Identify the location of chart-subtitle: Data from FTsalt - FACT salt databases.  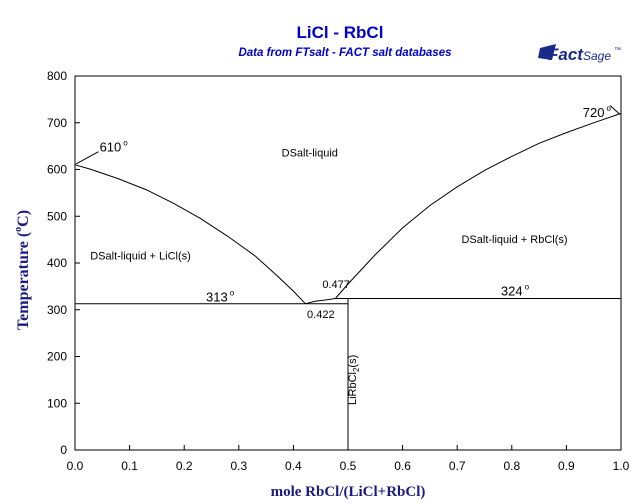
(344, 53).